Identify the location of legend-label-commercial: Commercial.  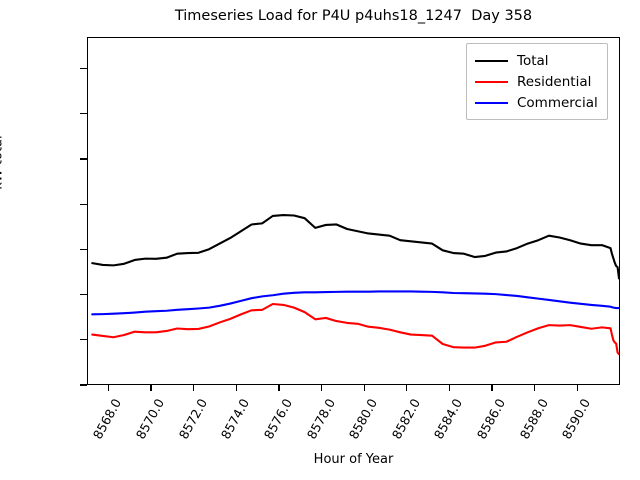
(557, 102).